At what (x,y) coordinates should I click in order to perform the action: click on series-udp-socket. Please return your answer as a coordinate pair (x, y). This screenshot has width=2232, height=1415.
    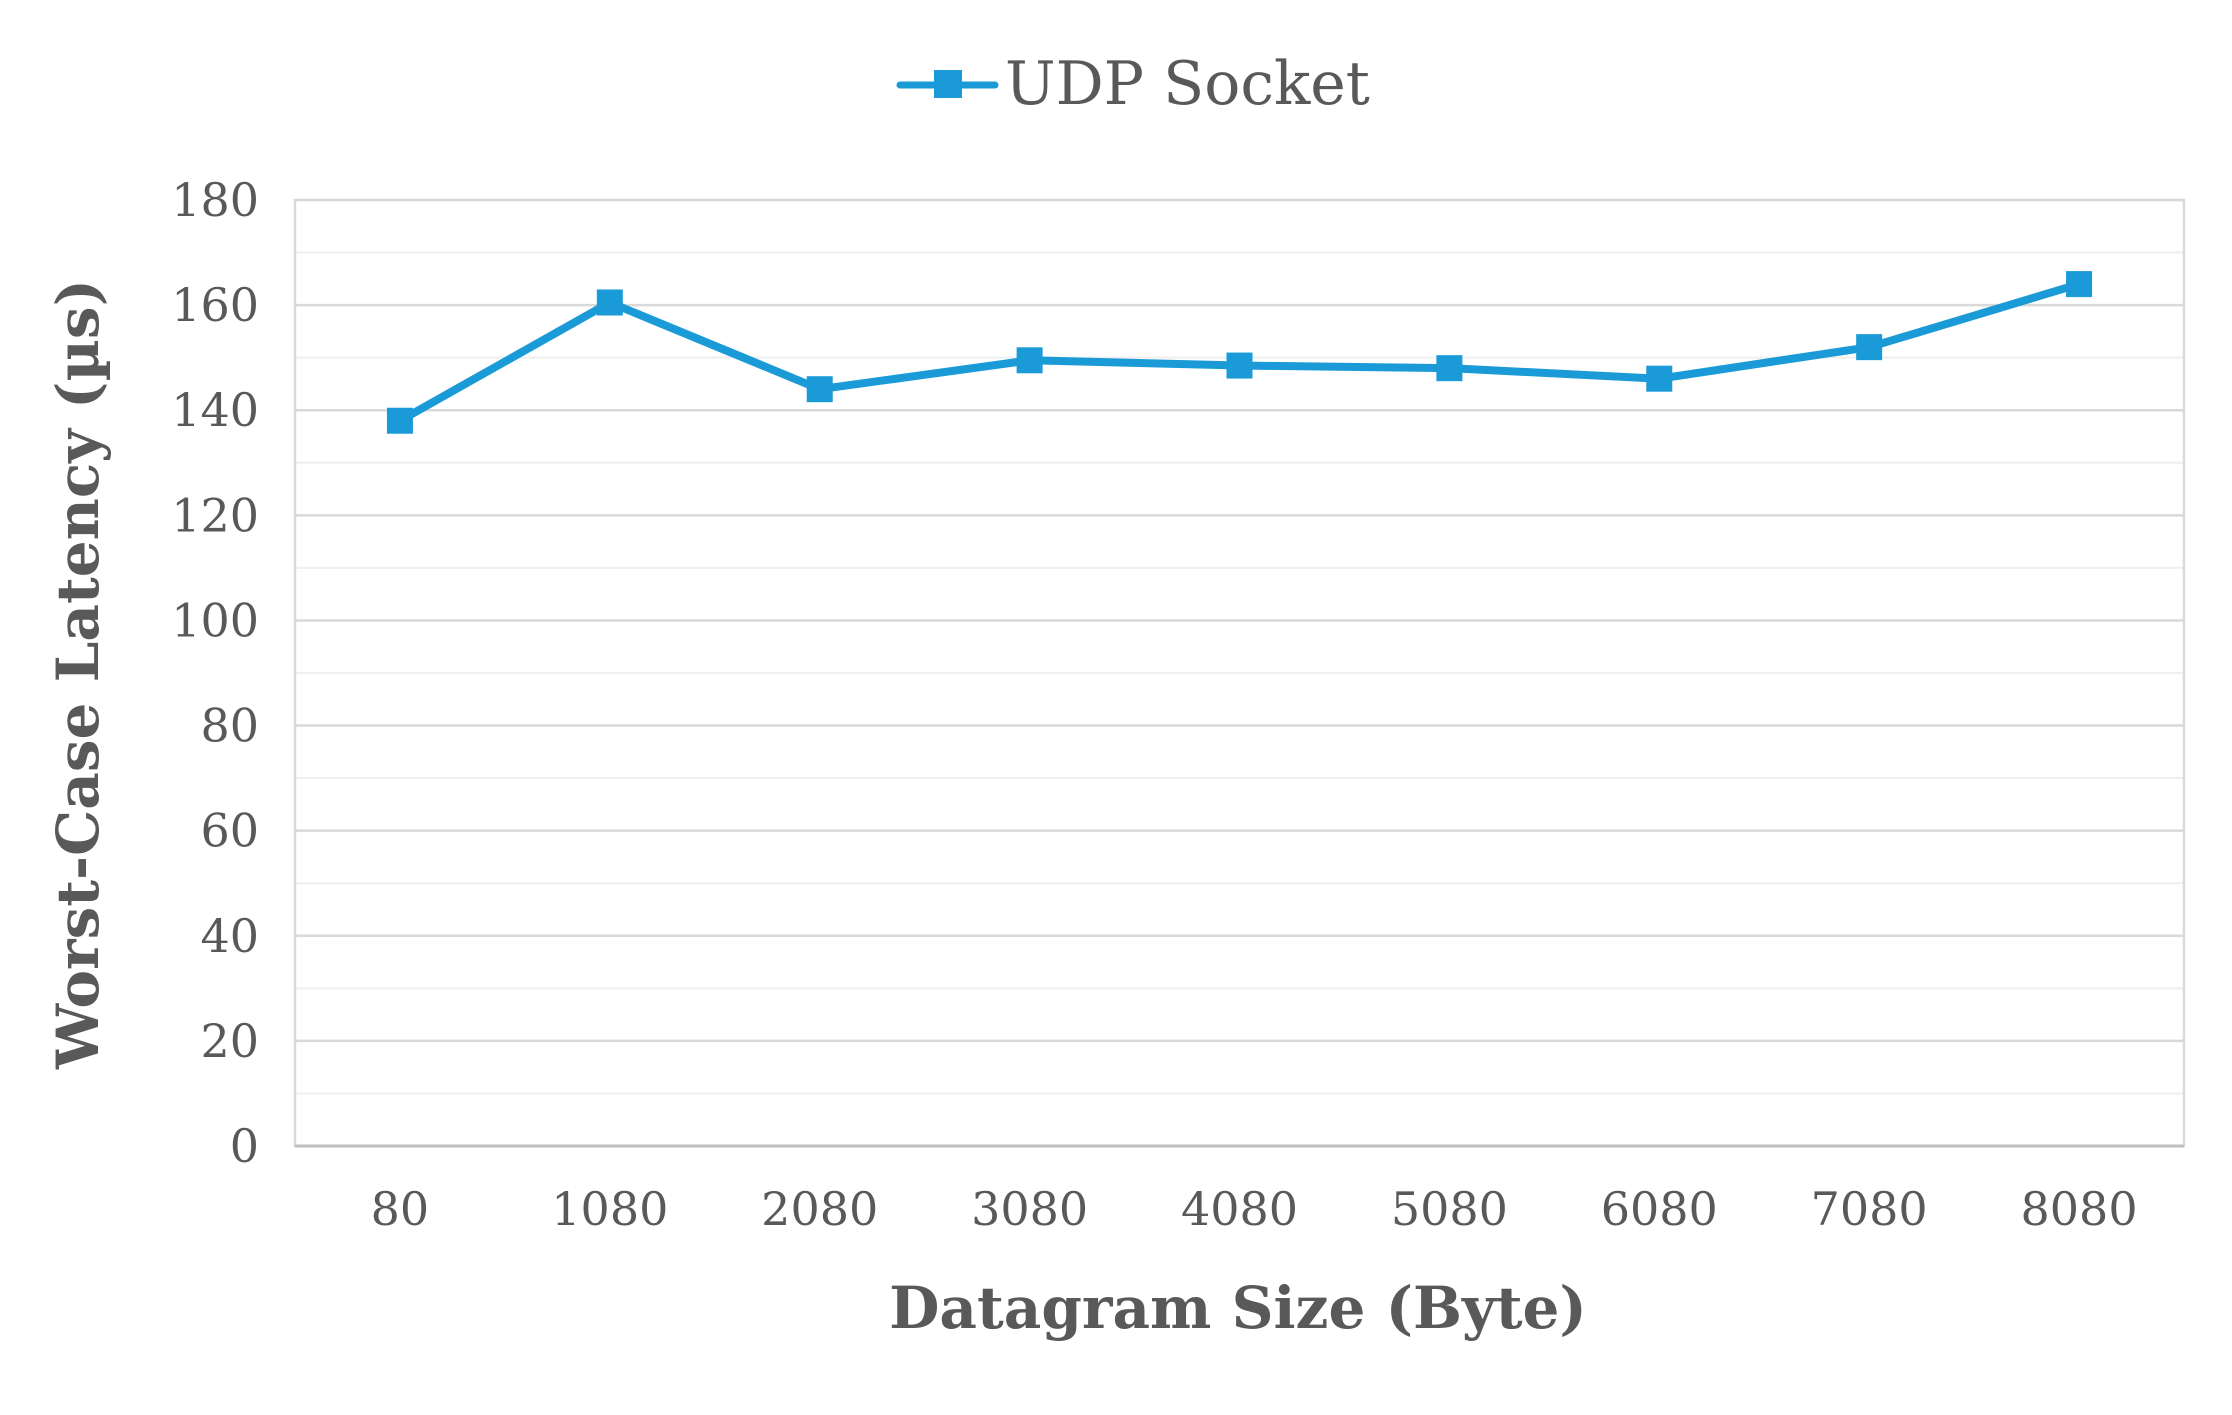
    Looking at the image, I should click on (1239, 352).